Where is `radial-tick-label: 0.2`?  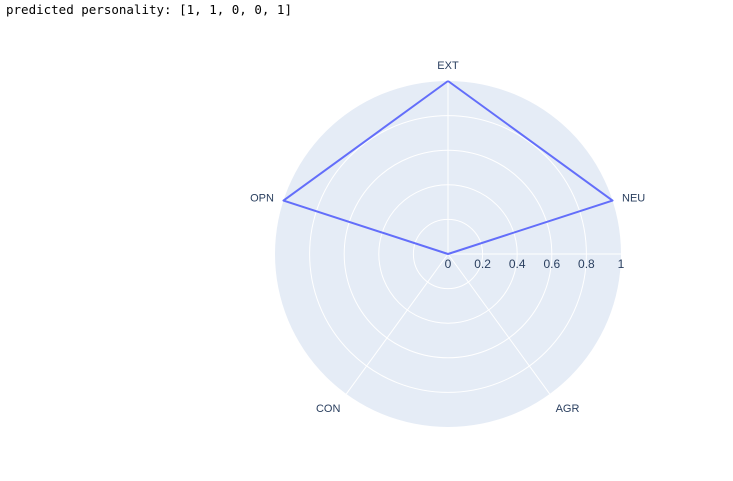
radial-tick-label: 0.2 is located at coordinates (482, 264).